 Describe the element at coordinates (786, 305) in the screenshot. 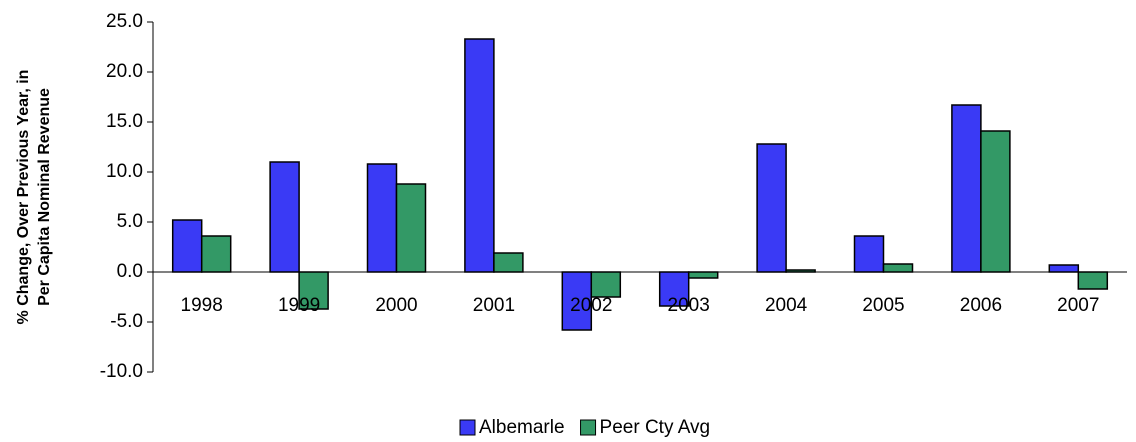

I see `x-tick-label: 2004` at that location.